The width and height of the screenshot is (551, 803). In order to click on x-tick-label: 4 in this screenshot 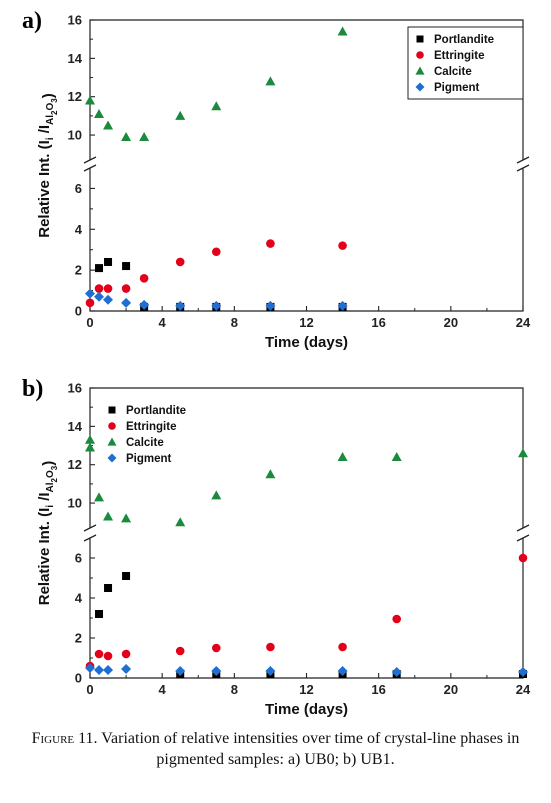, I will do `click(163, 322)`.